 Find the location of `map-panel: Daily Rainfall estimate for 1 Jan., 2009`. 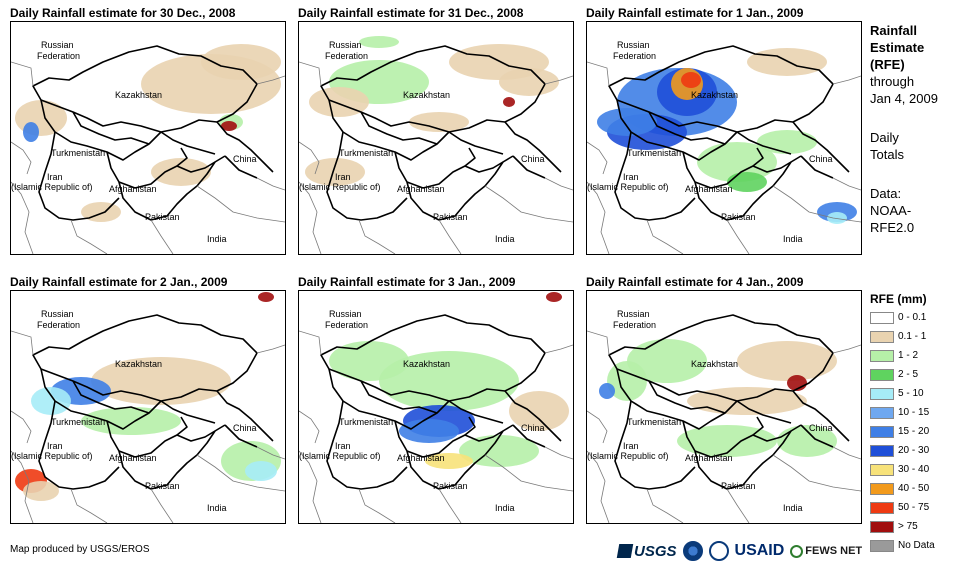

map-panel: Daily Rainfall estimate for 1 Jan., 2009 is located at coordinates (724, 130).